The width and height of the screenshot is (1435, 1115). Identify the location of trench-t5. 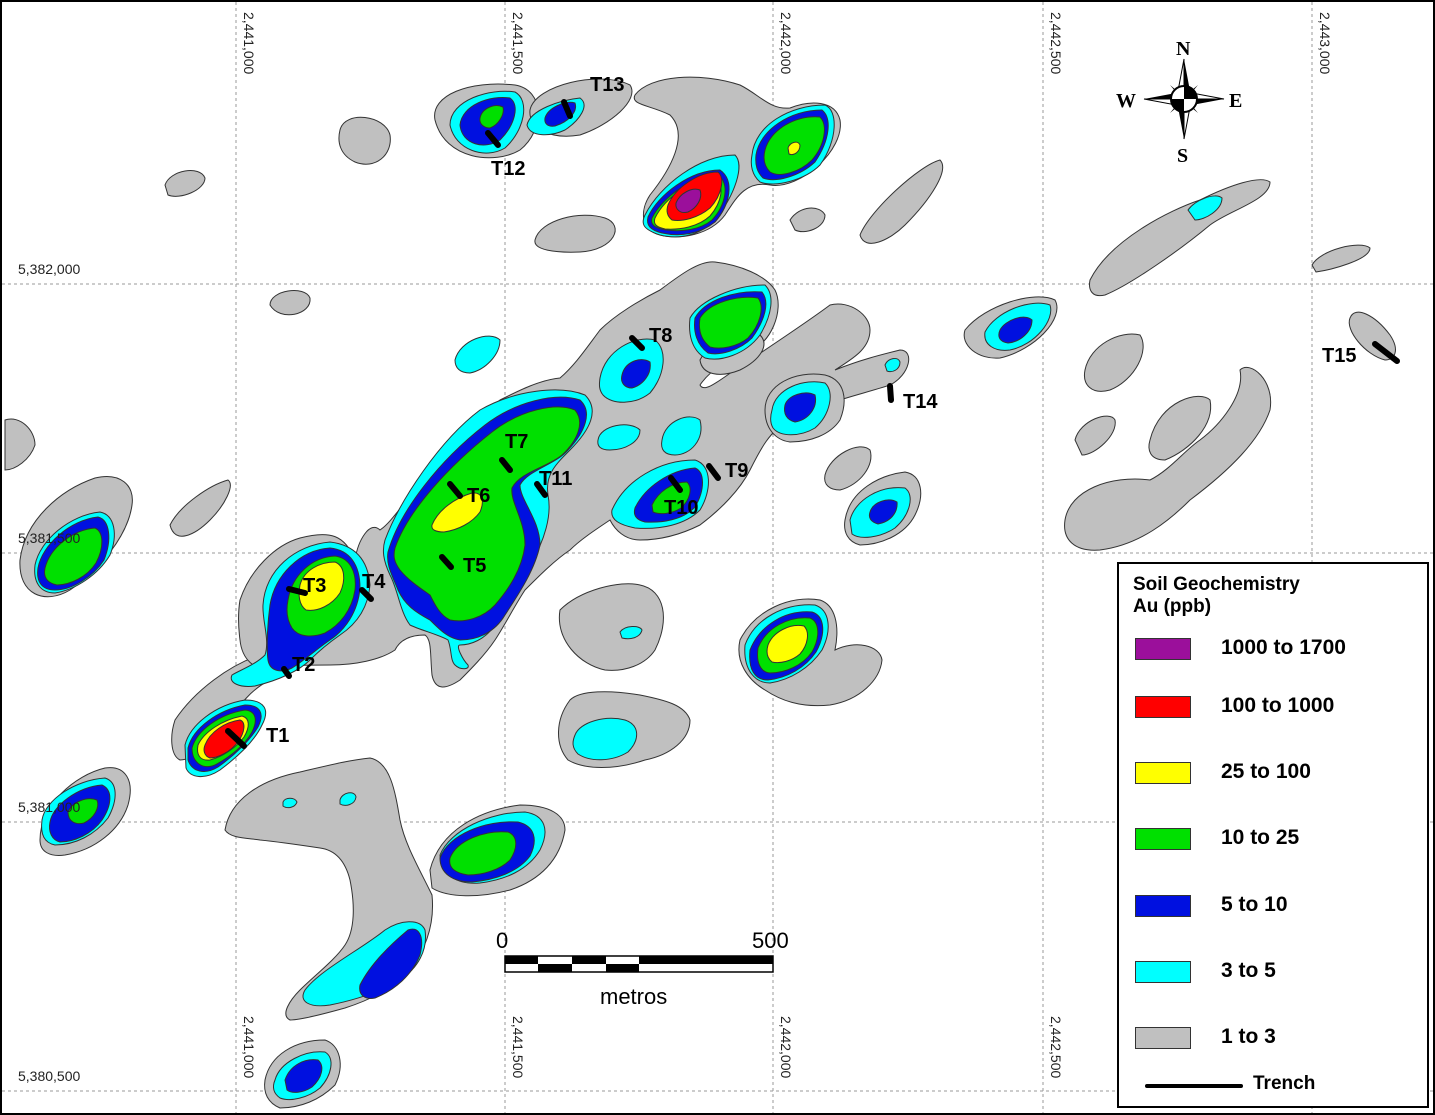
(446, 562).